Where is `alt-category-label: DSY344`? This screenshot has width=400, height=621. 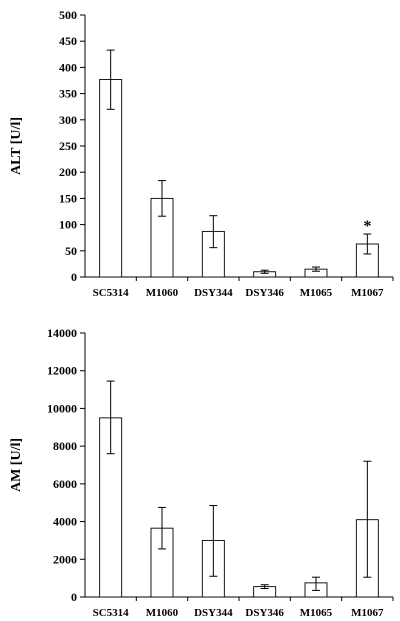 alt-category-label: DSY344 is located at coordinates (213, 293).